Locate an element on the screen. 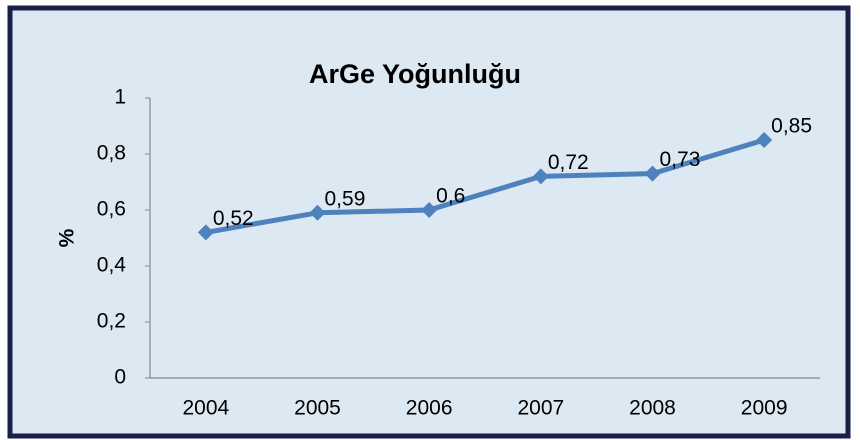 Image resolution: width=860 pixels, height=440 pixels. data-label: 0,85 is located at coordinates (791, 126).